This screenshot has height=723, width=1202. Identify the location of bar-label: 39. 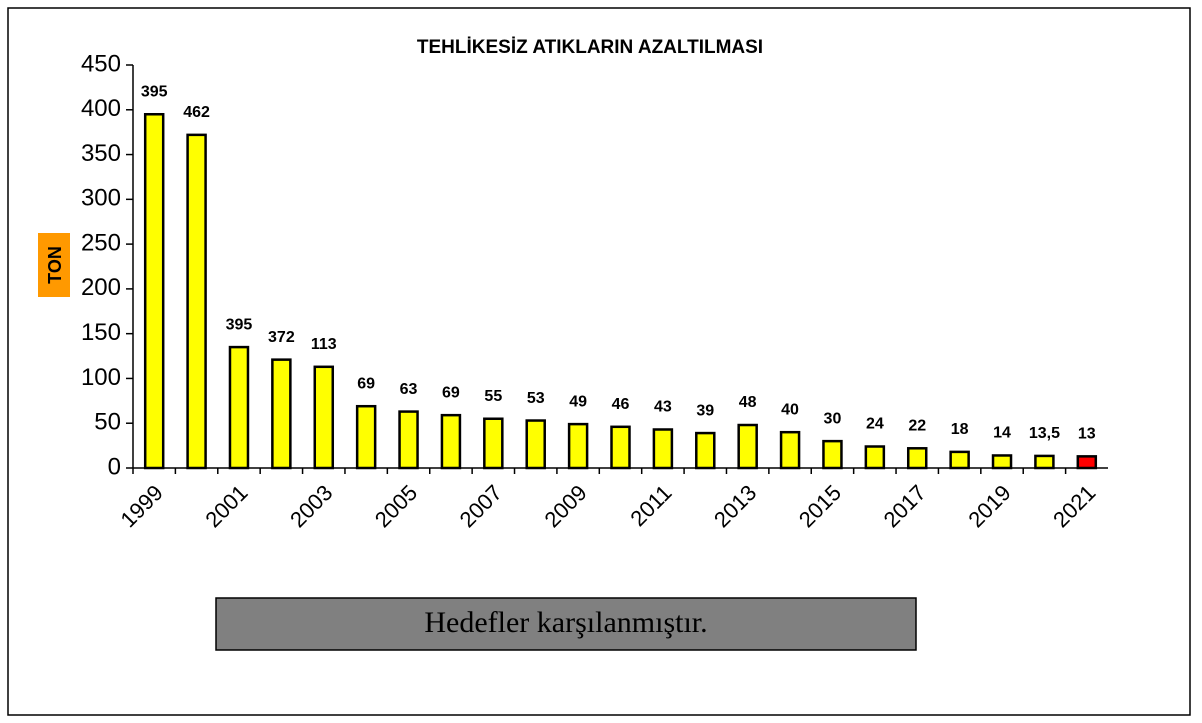
(705, 410).